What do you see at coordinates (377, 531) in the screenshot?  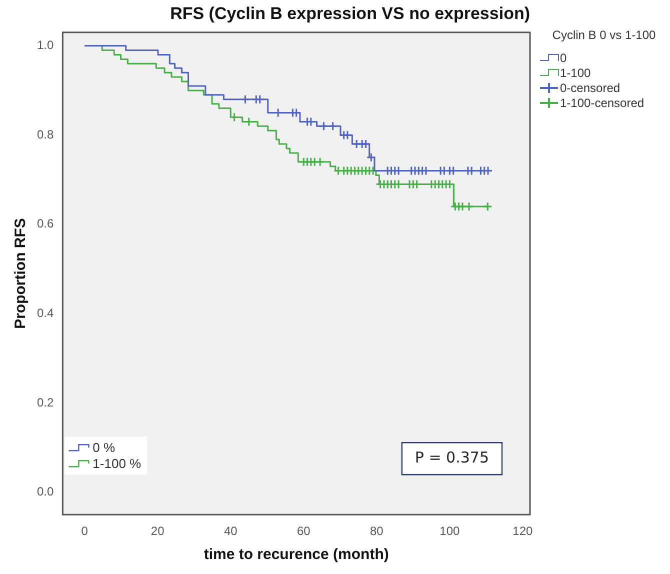 I see `x-tick-label: 80` at bounding box center [377, 531].